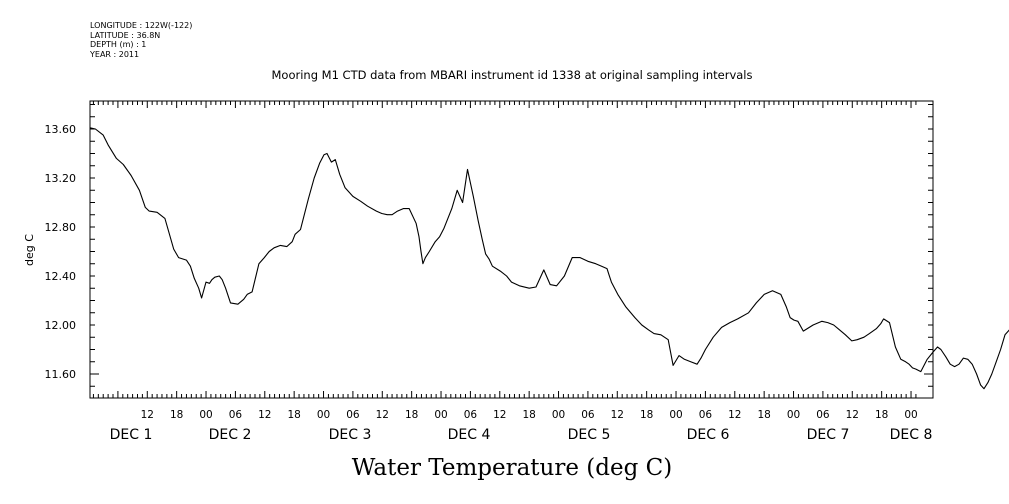 The image size is (1009, 504). Describe the element at coordinates (61, 276) in the screenshot. I see `y-tick-label: 12.40` at that location.